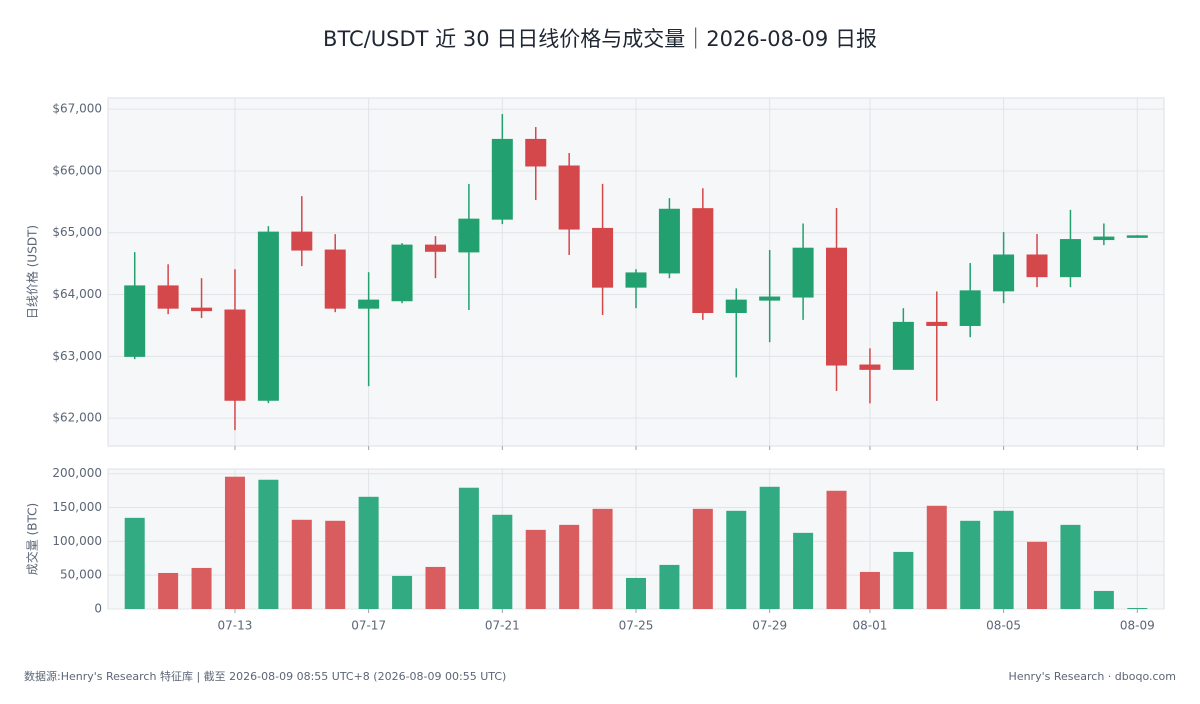 The height and width of the screenshot is (704, 1200). Describe the element at coordinates (502, 626) in the screenshot. I see `x-tick-label: 07-21` at that location.